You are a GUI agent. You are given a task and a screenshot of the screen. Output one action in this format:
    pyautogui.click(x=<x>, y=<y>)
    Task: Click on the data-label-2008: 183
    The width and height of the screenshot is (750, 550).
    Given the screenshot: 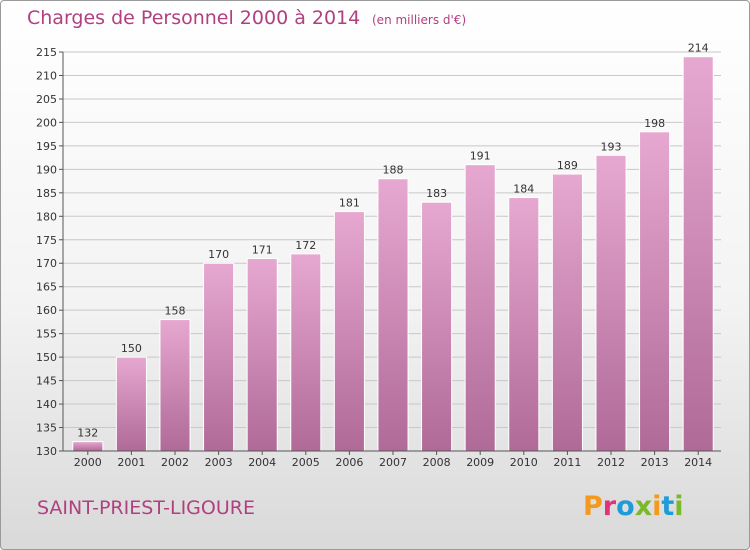 What is the action you would take?
    pyautogui.click(x=436, y=193)
    